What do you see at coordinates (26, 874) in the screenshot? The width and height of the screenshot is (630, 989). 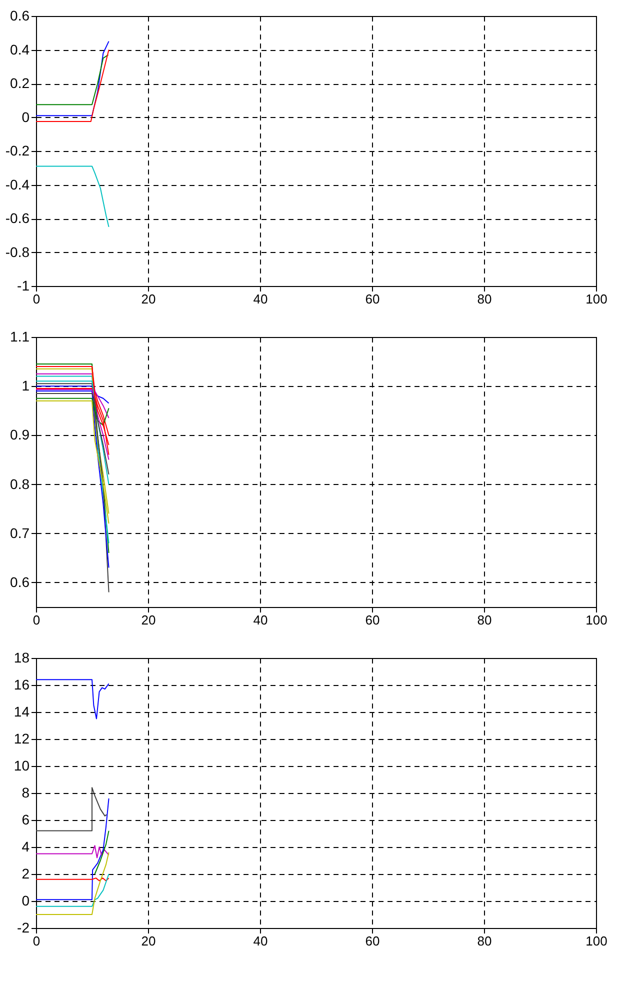 I see `y-tick-label: 2` at bounding box center [26, 874].